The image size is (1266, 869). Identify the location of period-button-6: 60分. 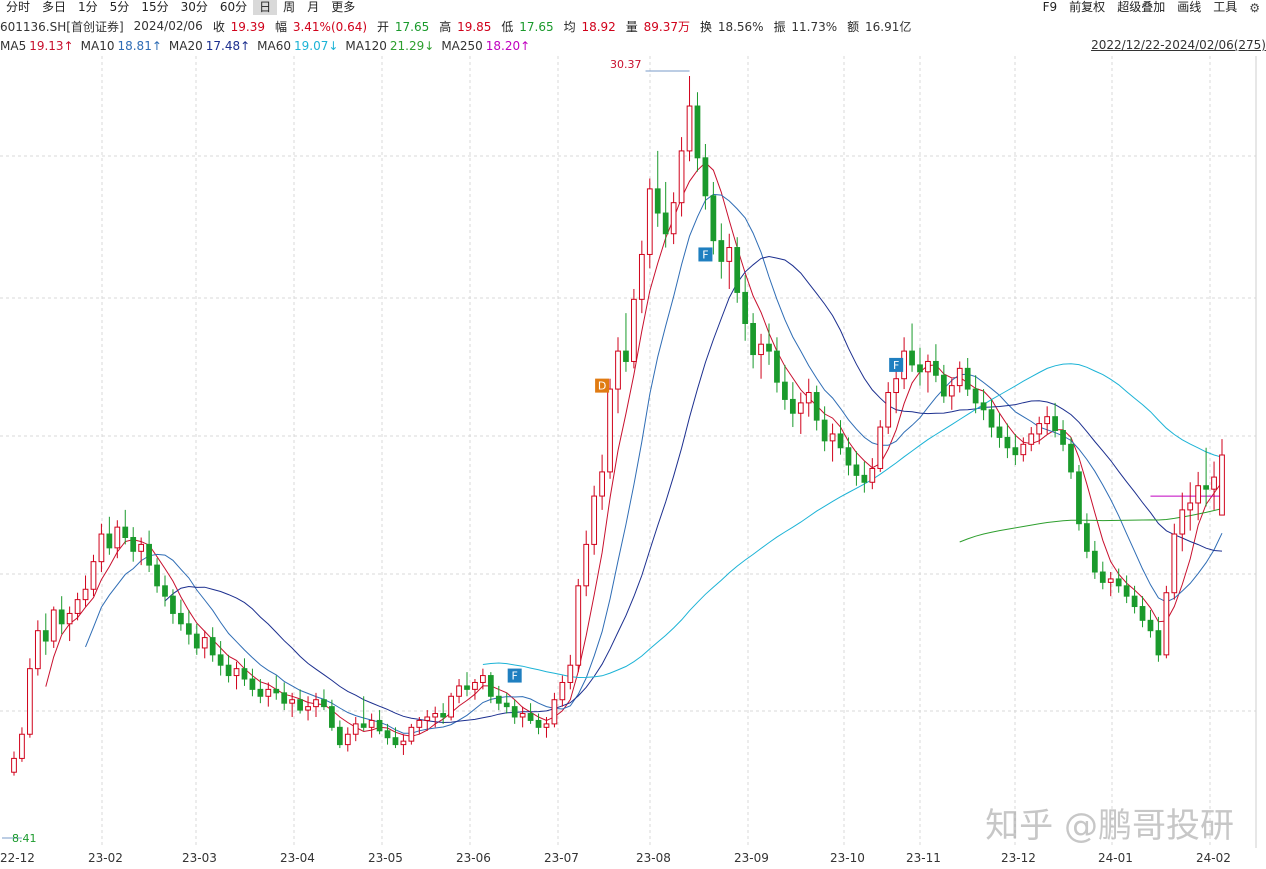
(233, 7).